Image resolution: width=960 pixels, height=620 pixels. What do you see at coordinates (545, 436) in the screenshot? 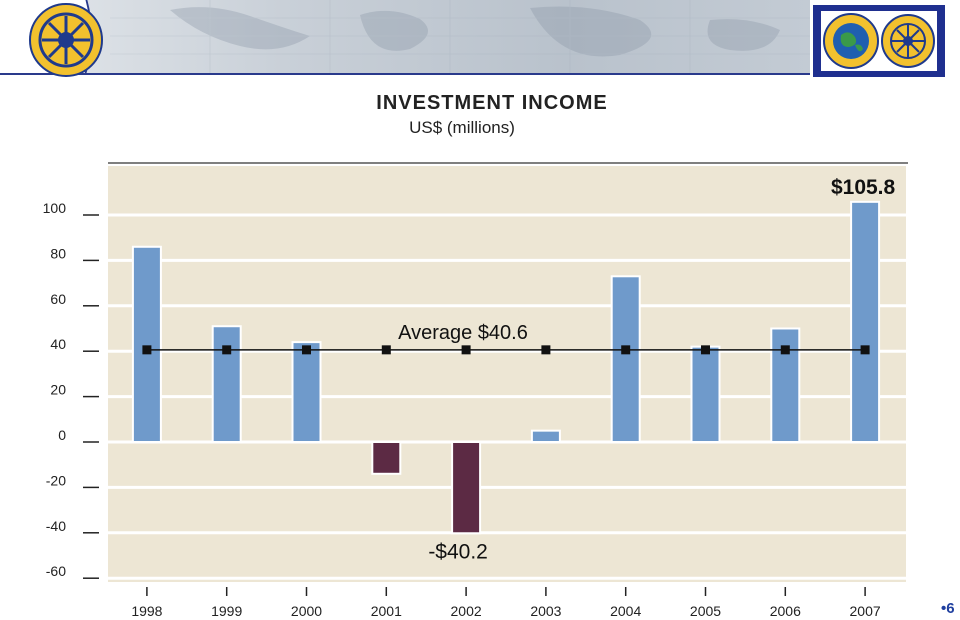
I see `bar-2003` at bounding box center [545, 436].